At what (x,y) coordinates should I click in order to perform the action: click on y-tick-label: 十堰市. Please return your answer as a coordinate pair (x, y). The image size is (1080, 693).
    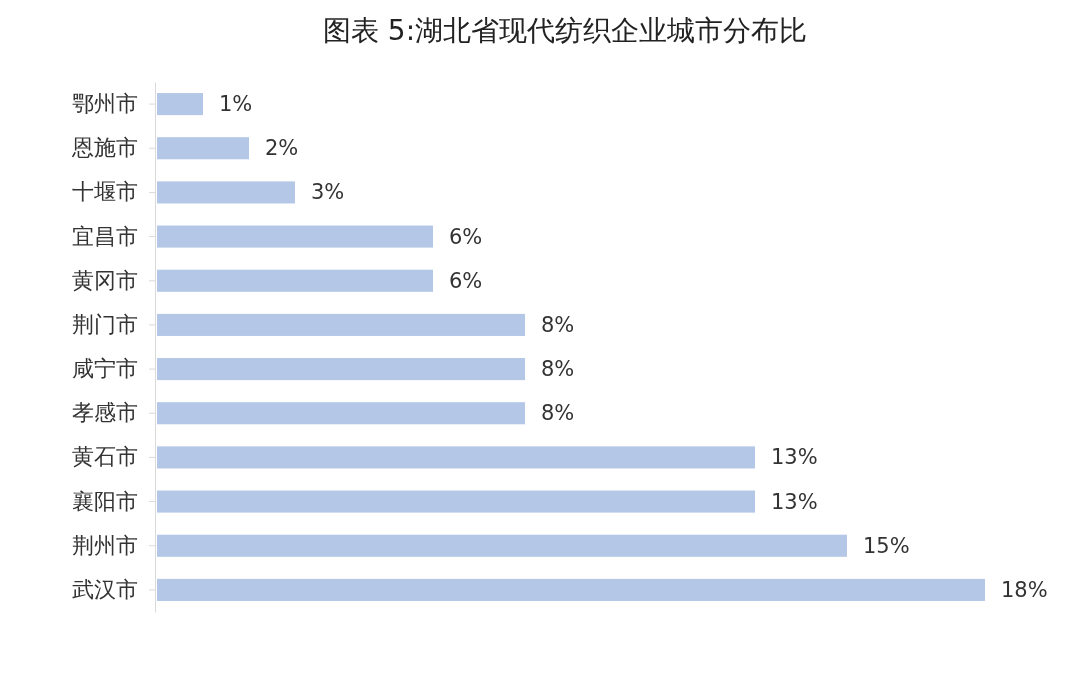
    Looking at the image, I should click on (105, 192).